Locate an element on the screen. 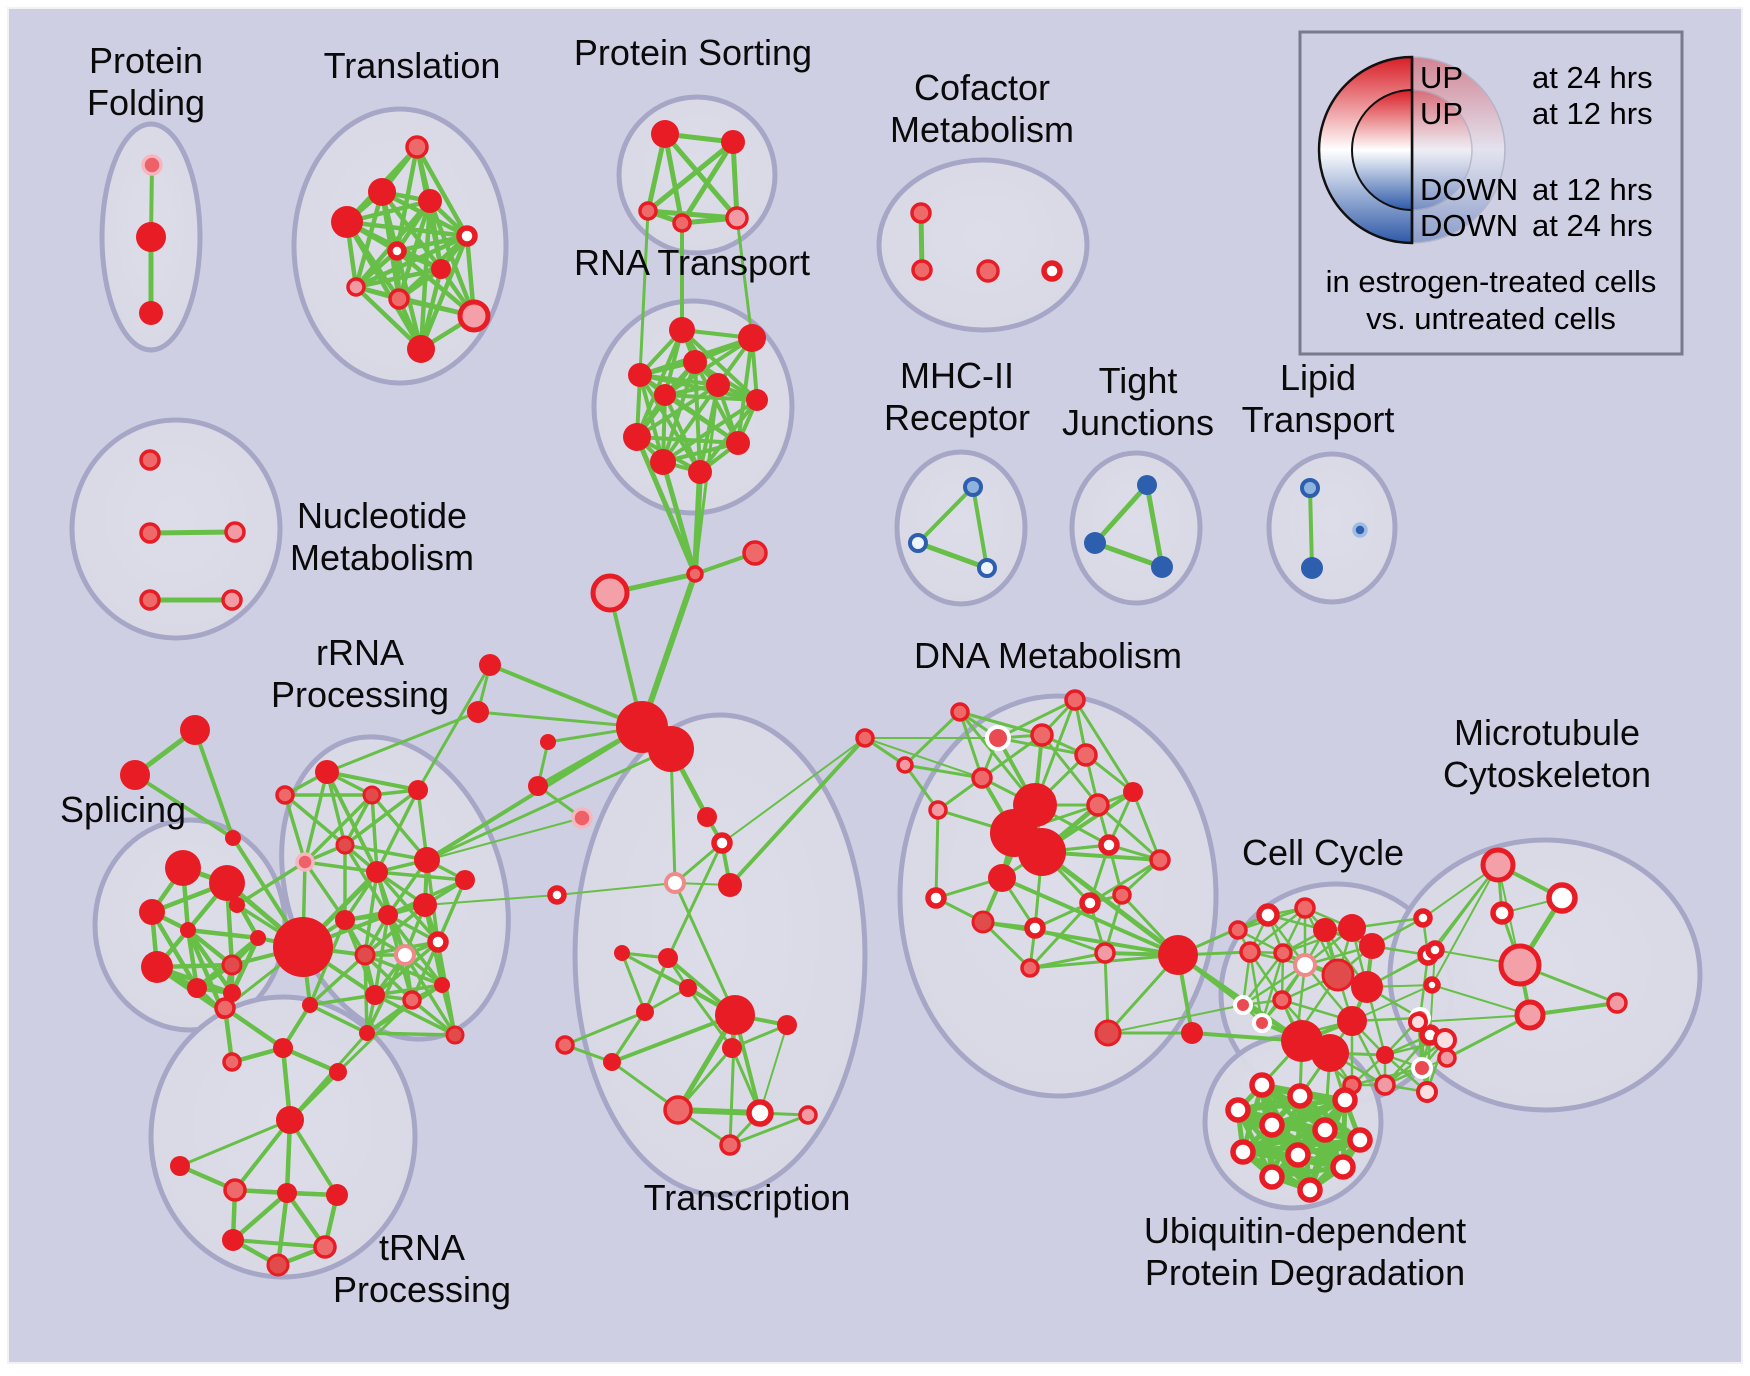 This screenshot has width=1750, height=1376. cluster-label-mhc: Receptor is located at coordinates (957, 417).